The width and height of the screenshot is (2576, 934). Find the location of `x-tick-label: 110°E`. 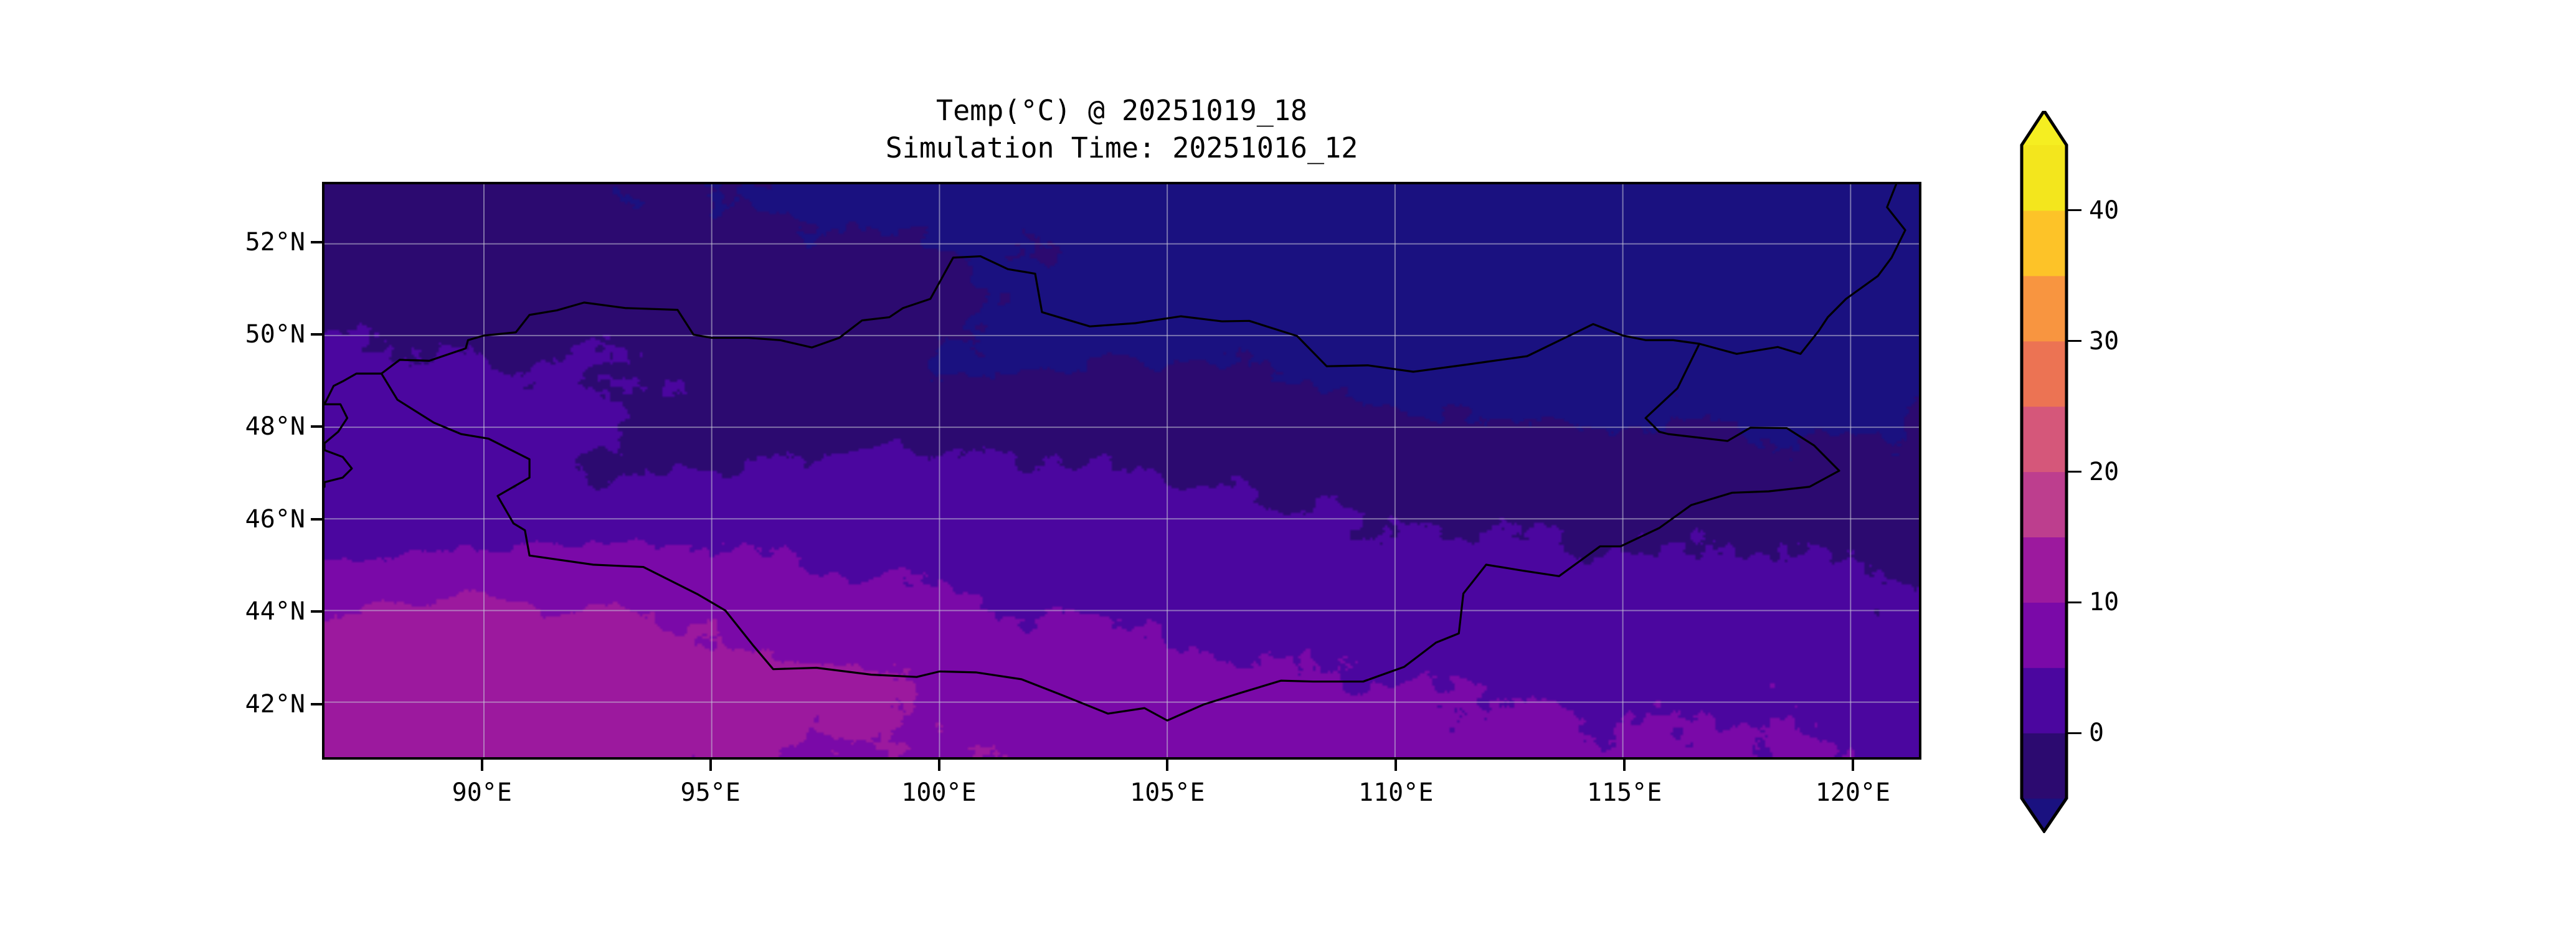

x-tick-label: 110°E is located at coordinates (1396, 792).